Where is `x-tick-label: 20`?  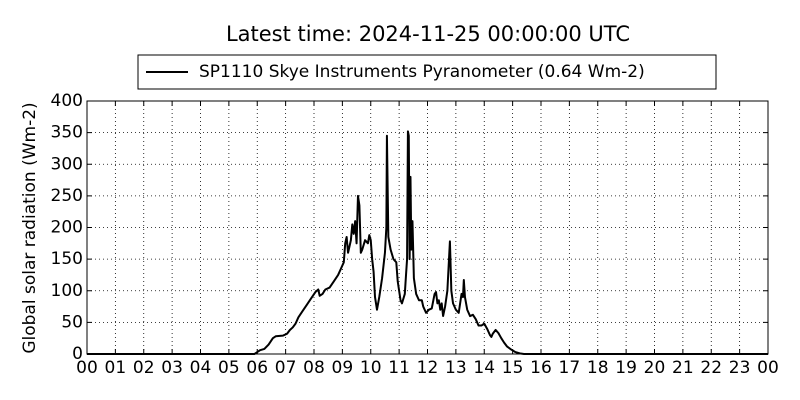
x-tick-label: 20 is located at coordinates (655, 368).